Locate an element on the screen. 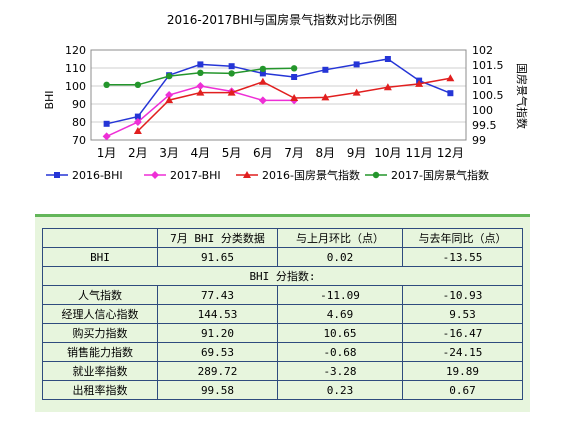 The image size is (565, 424). header-cell is located at coordinates (100, 238).